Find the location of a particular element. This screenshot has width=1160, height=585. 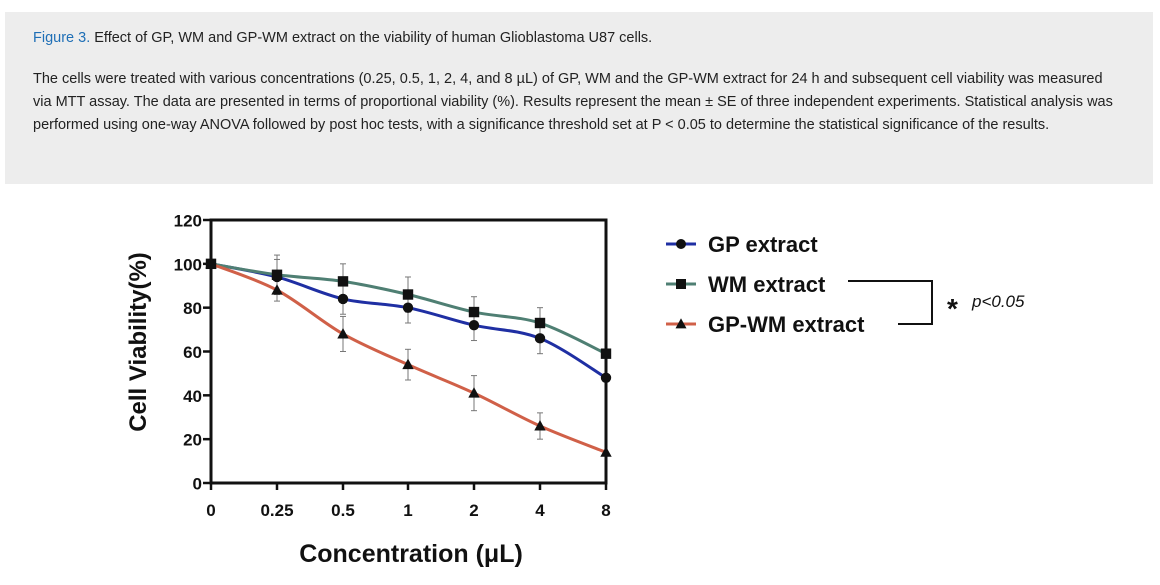

significance-label: p<0.05 is located at coordinates (998, 301).